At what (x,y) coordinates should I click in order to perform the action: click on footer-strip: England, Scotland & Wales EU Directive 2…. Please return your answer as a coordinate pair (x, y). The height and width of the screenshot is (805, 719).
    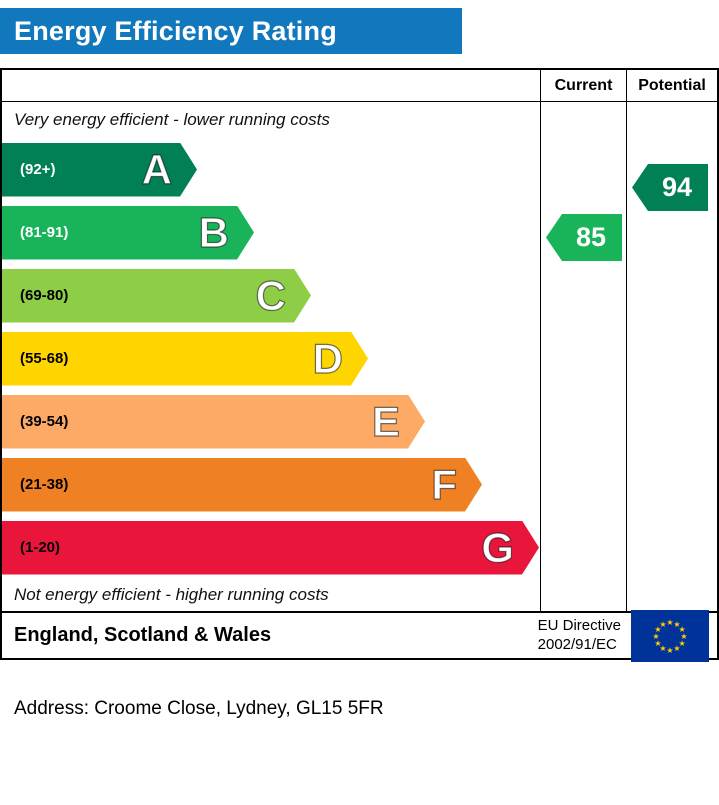
    Looking at the image, I should click on (359, 635).